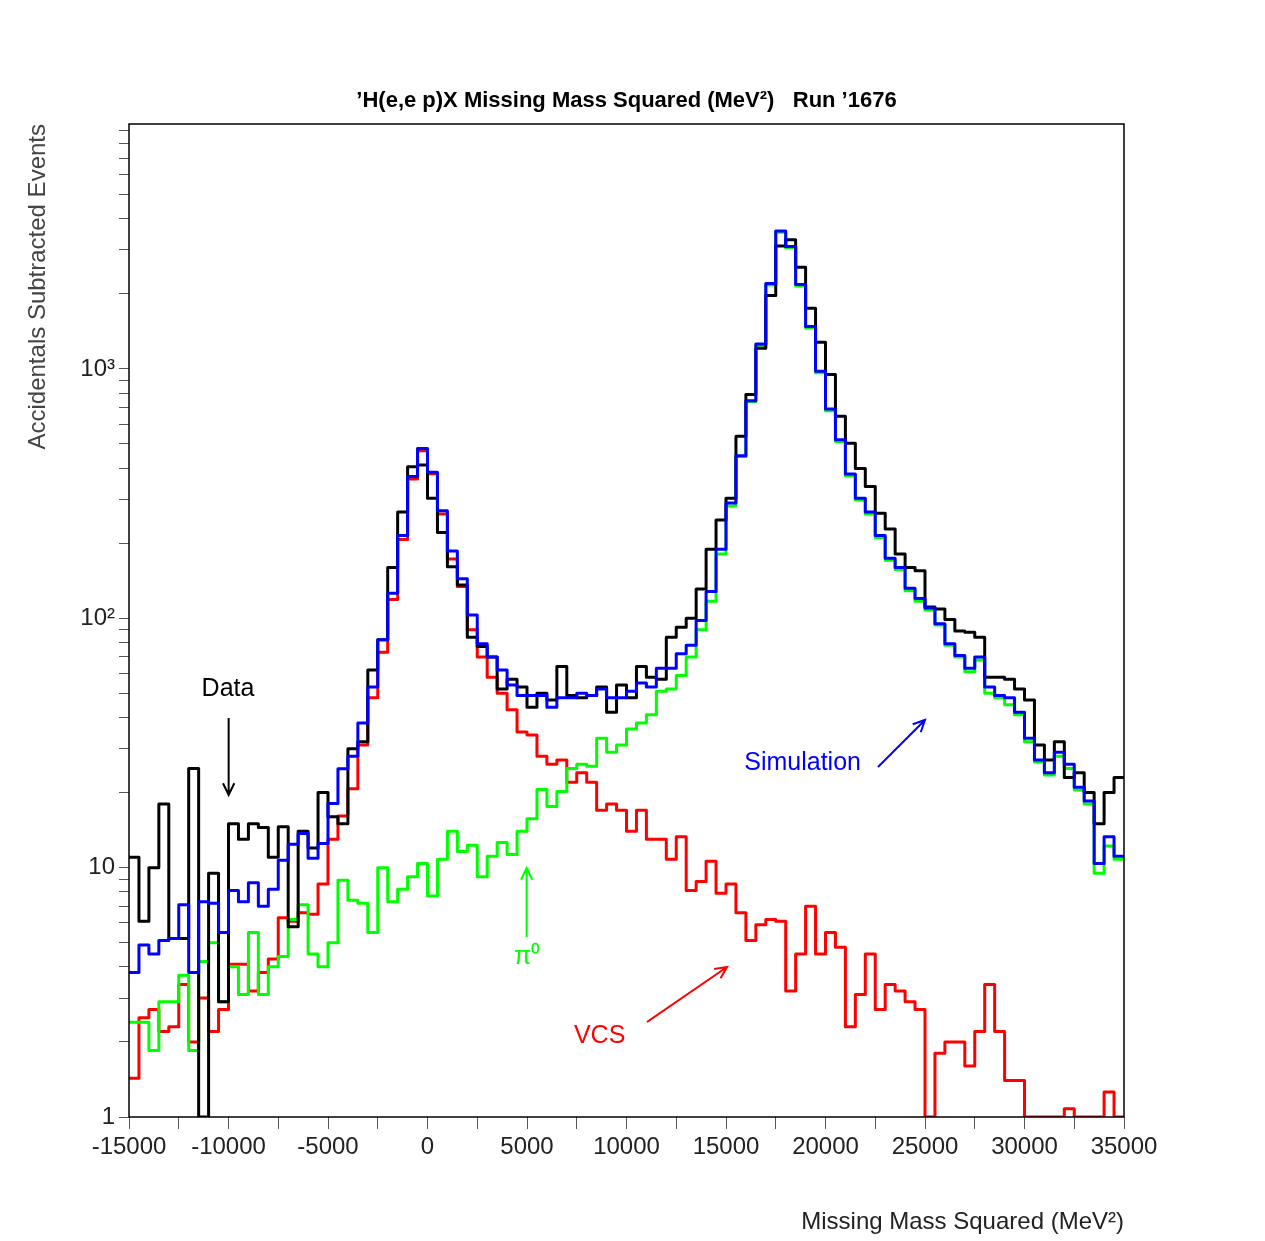 The width and height of the screenshot is (1265, 1241). I want to click on y-tick-label: 10², so click(98, 616).